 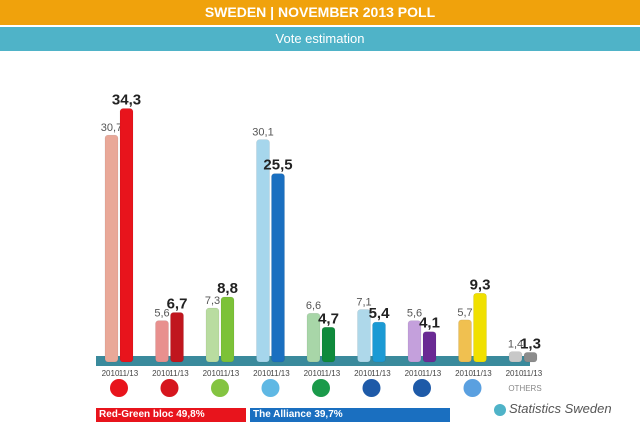 I want to click on bar-mp-curr, so click(x=227, y=329).